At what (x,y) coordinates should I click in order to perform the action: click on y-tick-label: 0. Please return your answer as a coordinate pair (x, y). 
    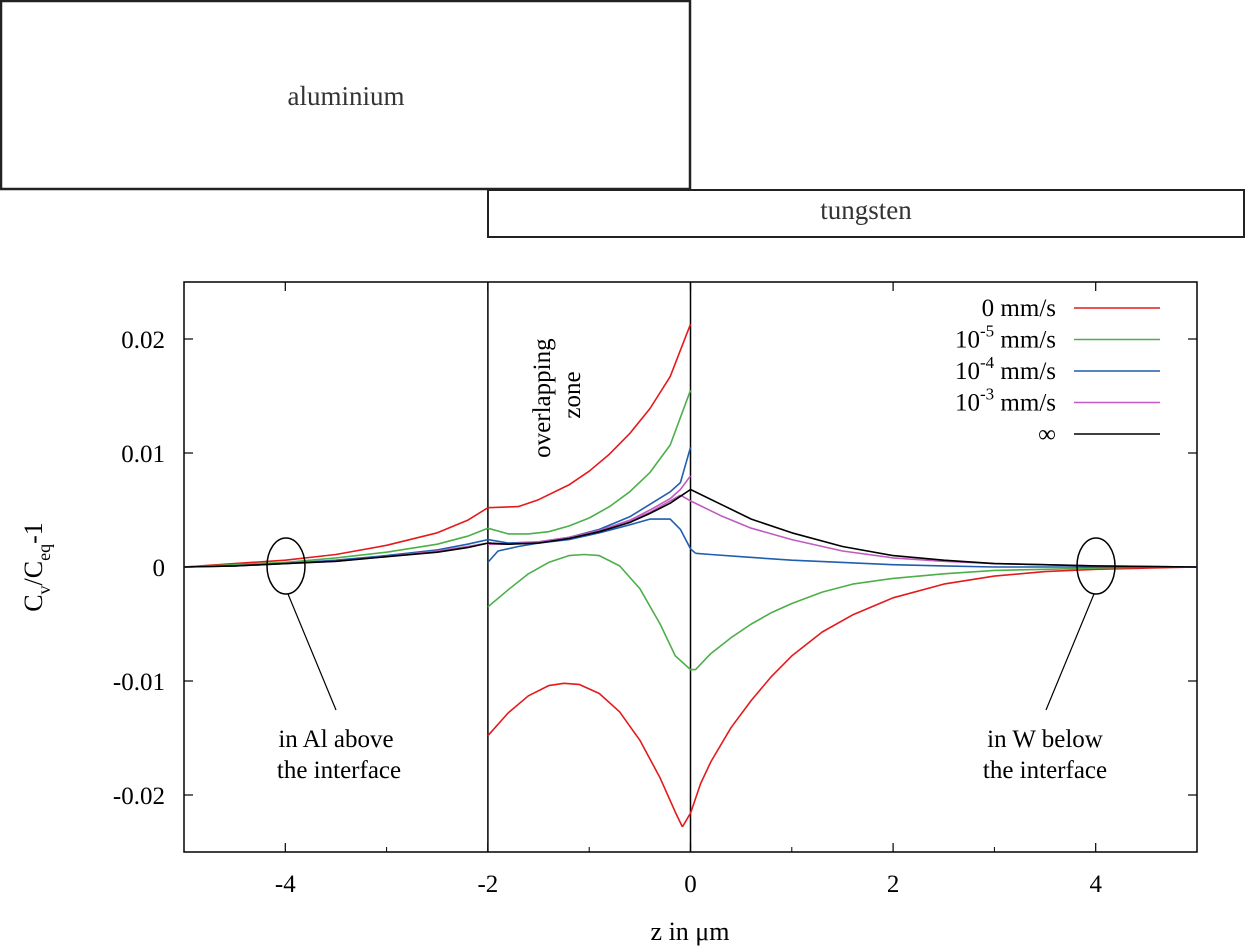
    Looking at the image, I should click on (159, 568).